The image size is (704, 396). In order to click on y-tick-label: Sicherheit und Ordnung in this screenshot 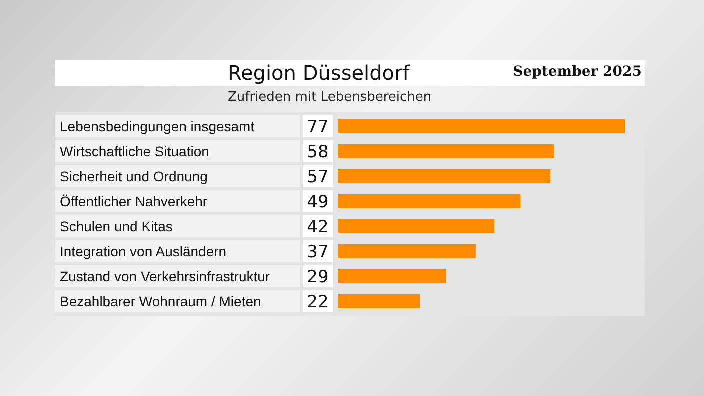, I will do `click(134, 176)`.